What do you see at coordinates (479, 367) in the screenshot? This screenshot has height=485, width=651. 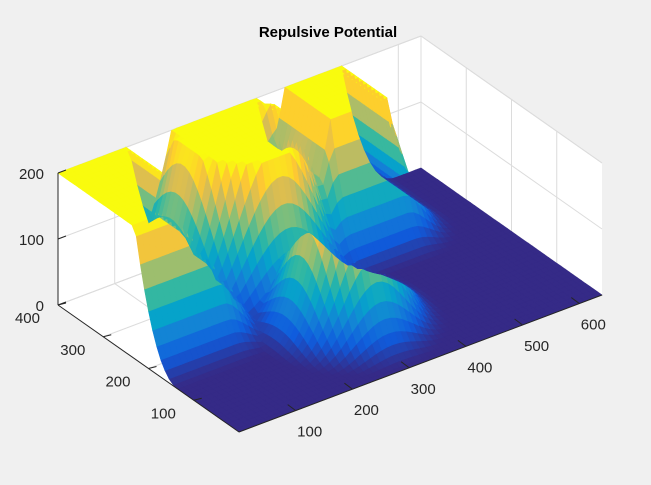 I see `x-tick-label: 400` at bounding box center [479, 367].